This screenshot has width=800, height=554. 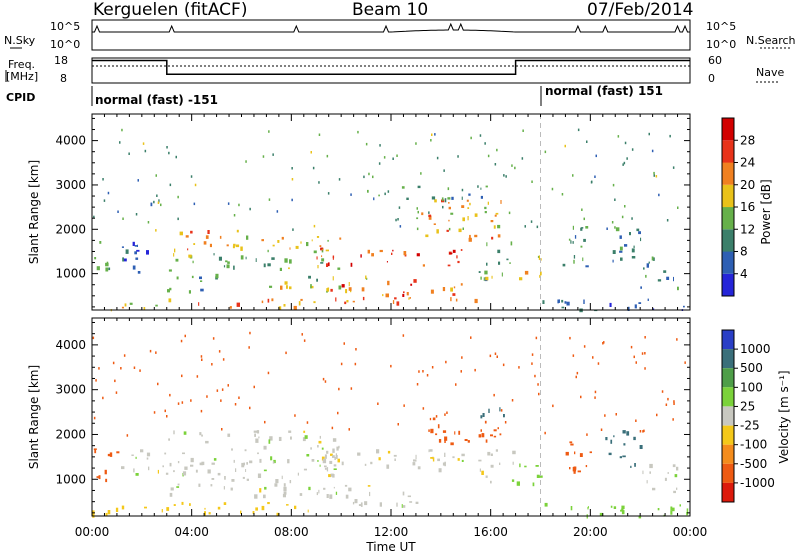 I want to click on ytick-label: 3000, so click(x=70, y=390).